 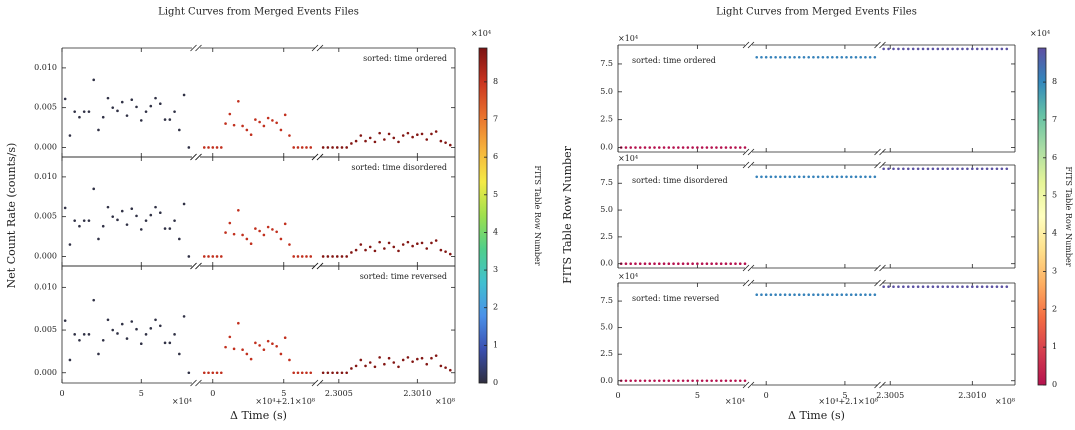 I want to click on y-tick-label: 0.005, so click(x=45, y=329).